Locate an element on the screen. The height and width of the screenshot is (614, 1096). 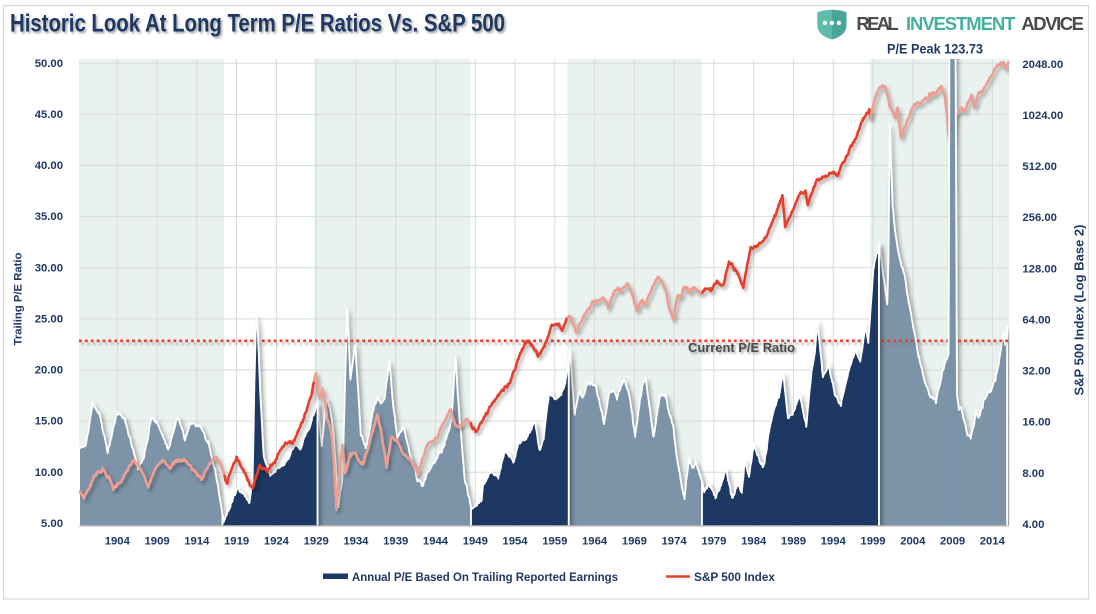
svg-text: Trailing P/E Ratio is located at coordinates (19, 298).